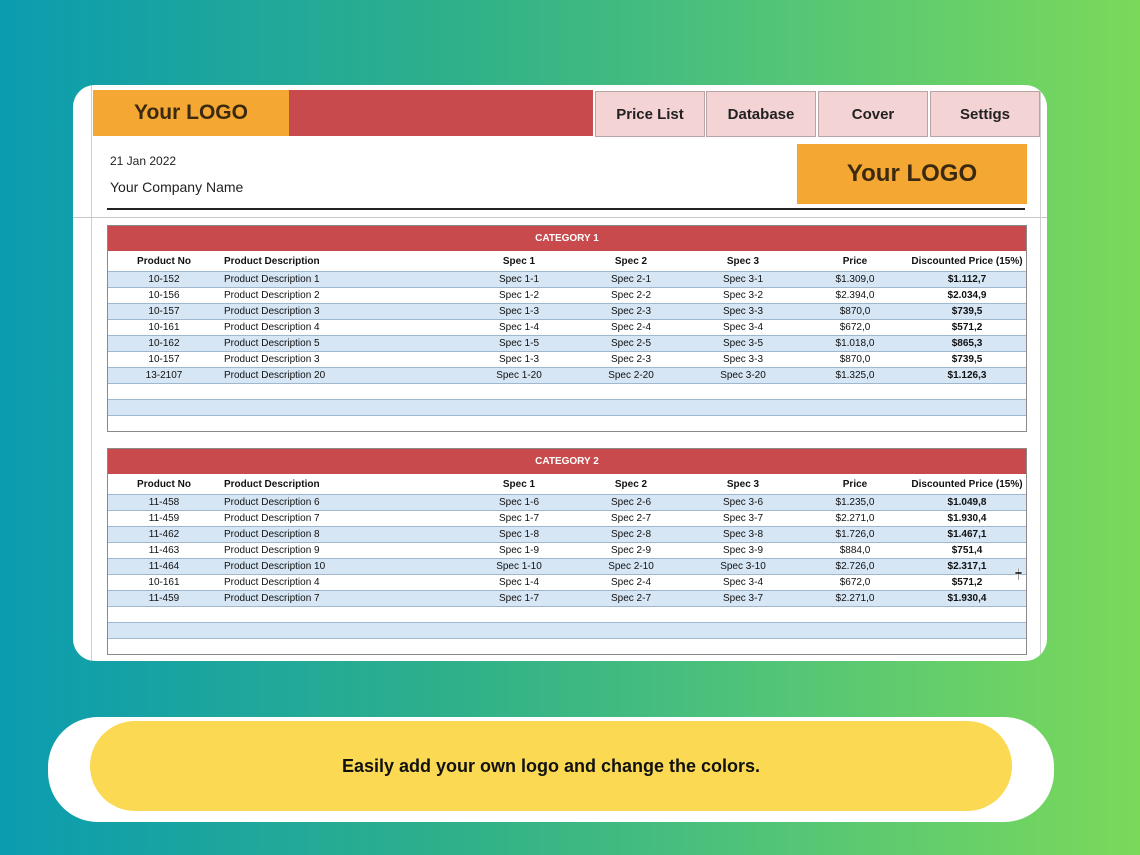  What do you see at coordinates (631, 375) in the screenshot?
I see `table-cell: Spec 2-20` at bounding box center [631, 375].